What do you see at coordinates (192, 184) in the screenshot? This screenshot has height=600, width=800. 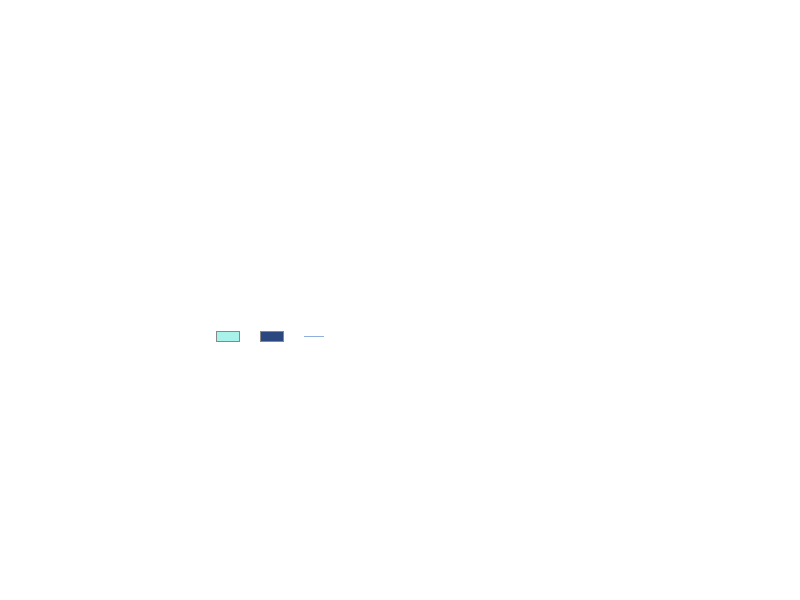 I see `depth-age-plot-a` at bounding box center [192, 184].